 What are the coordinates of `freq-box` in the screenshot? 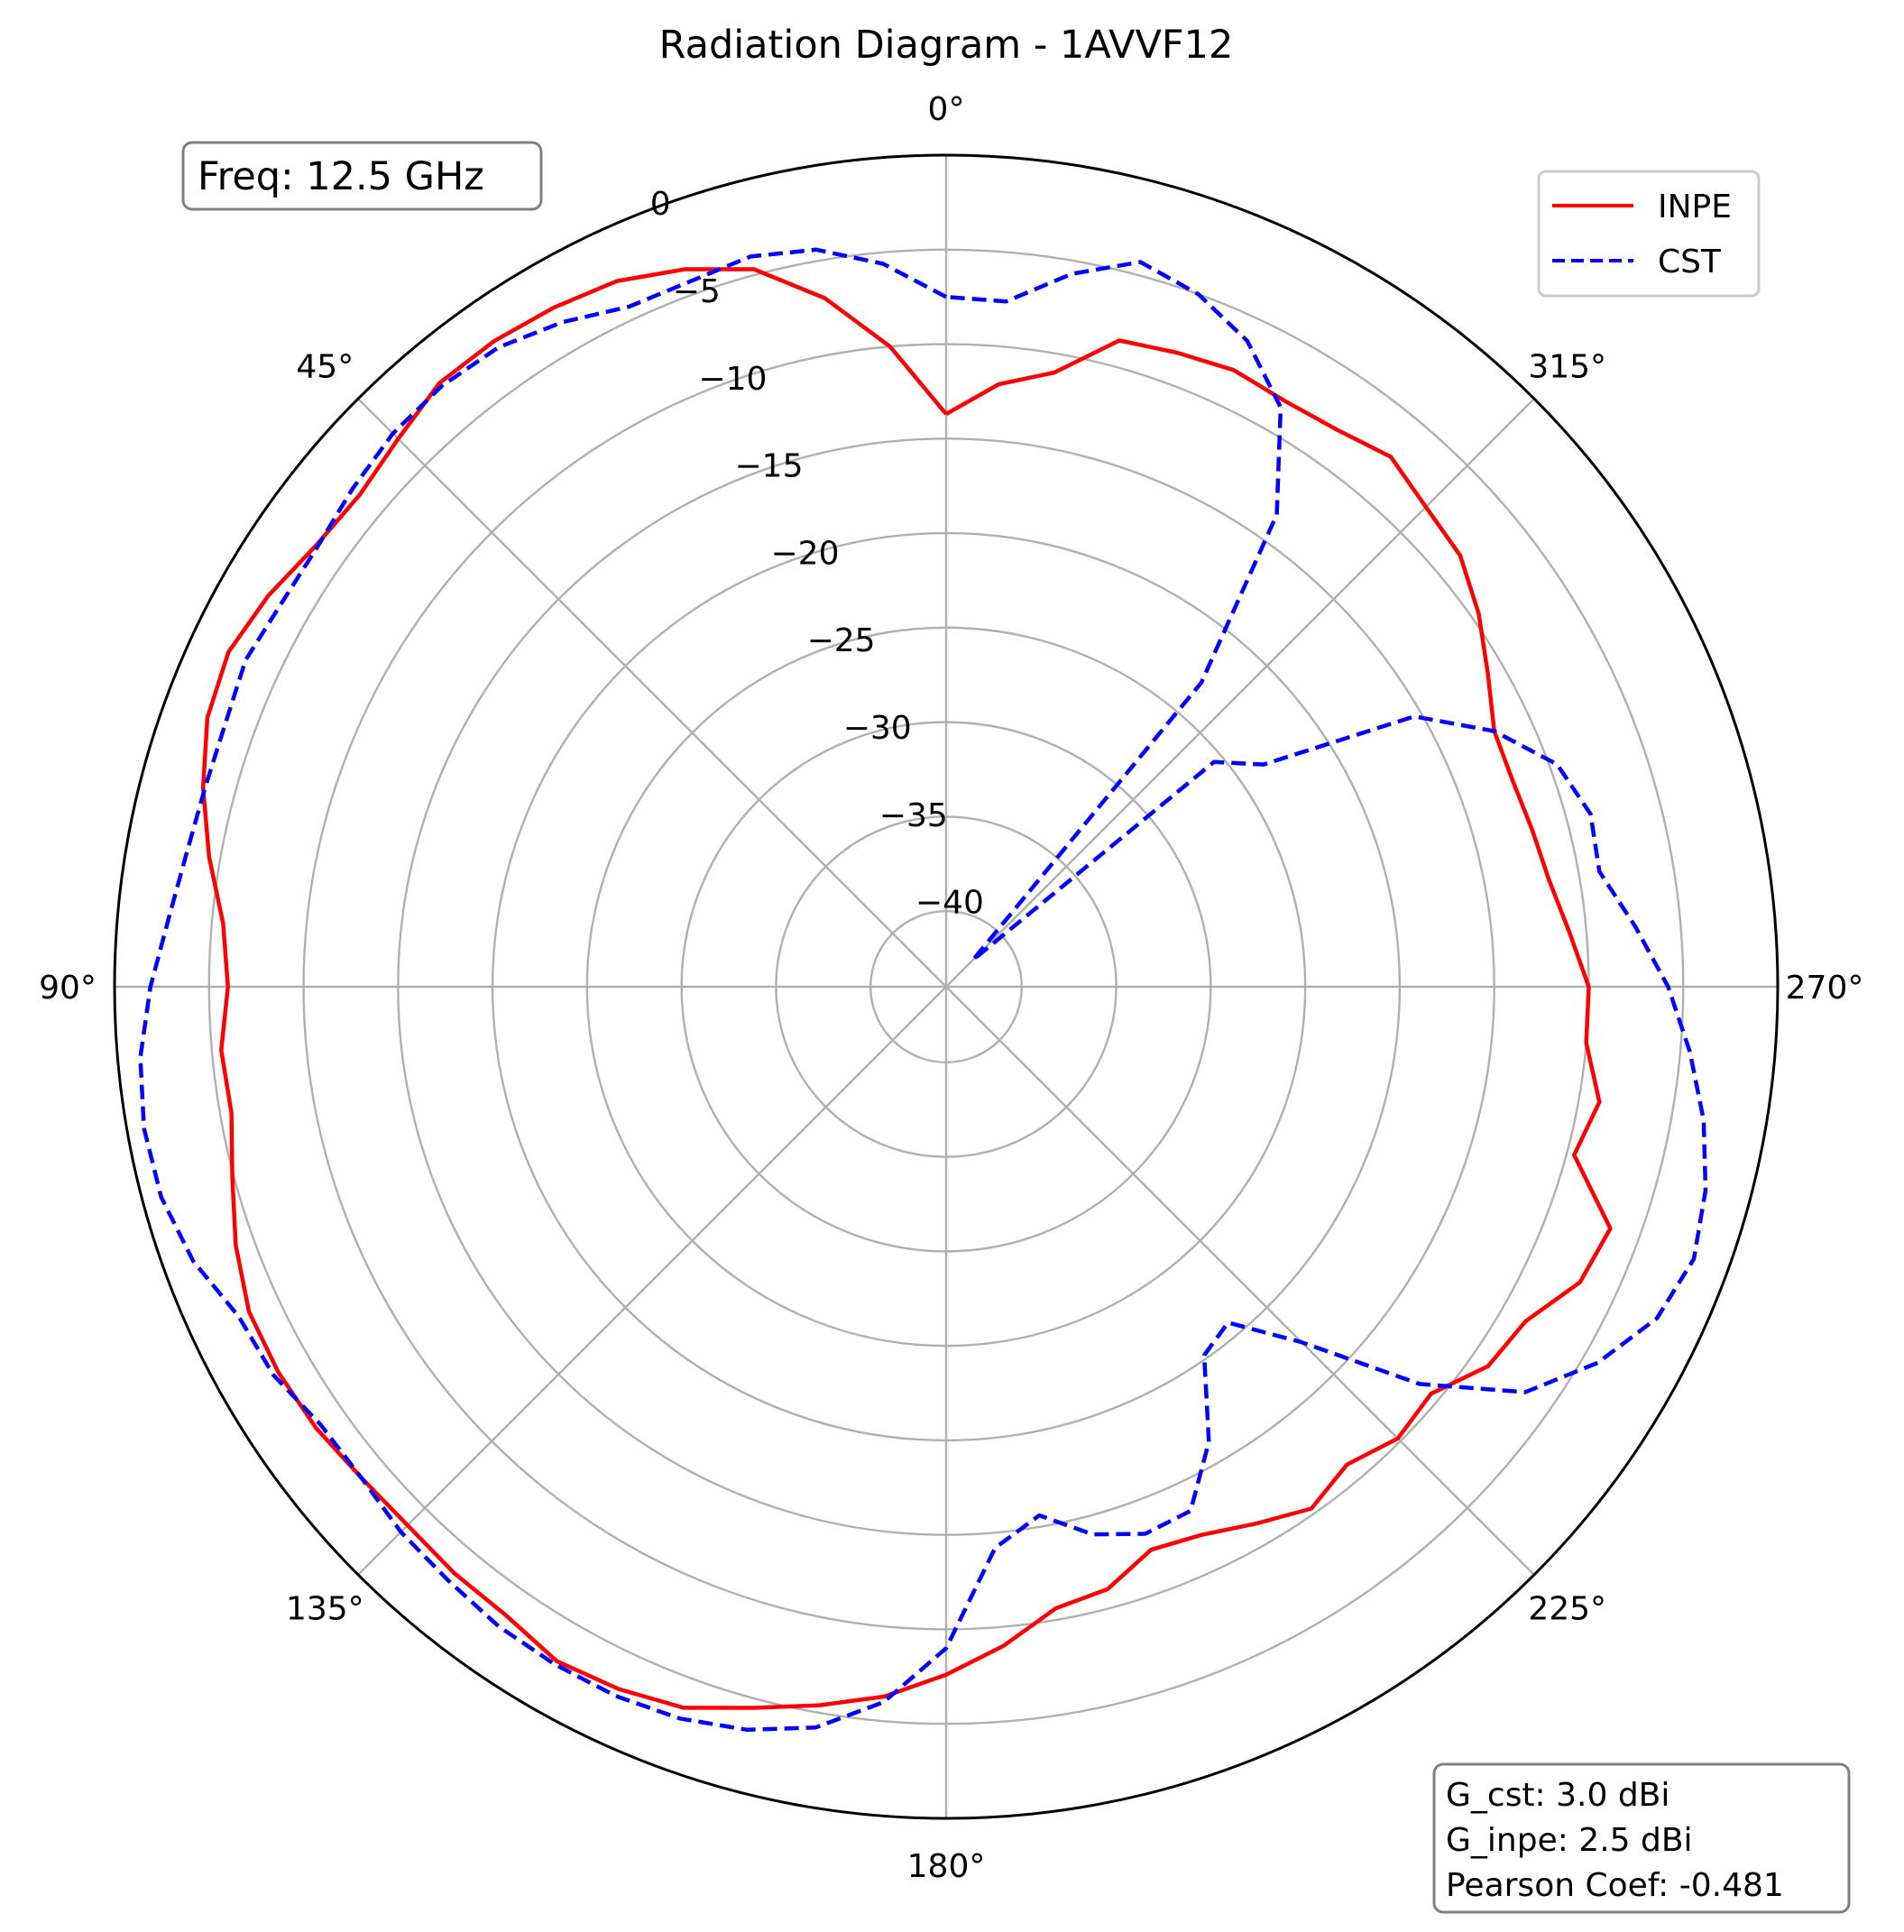 It's located at (362, 176).